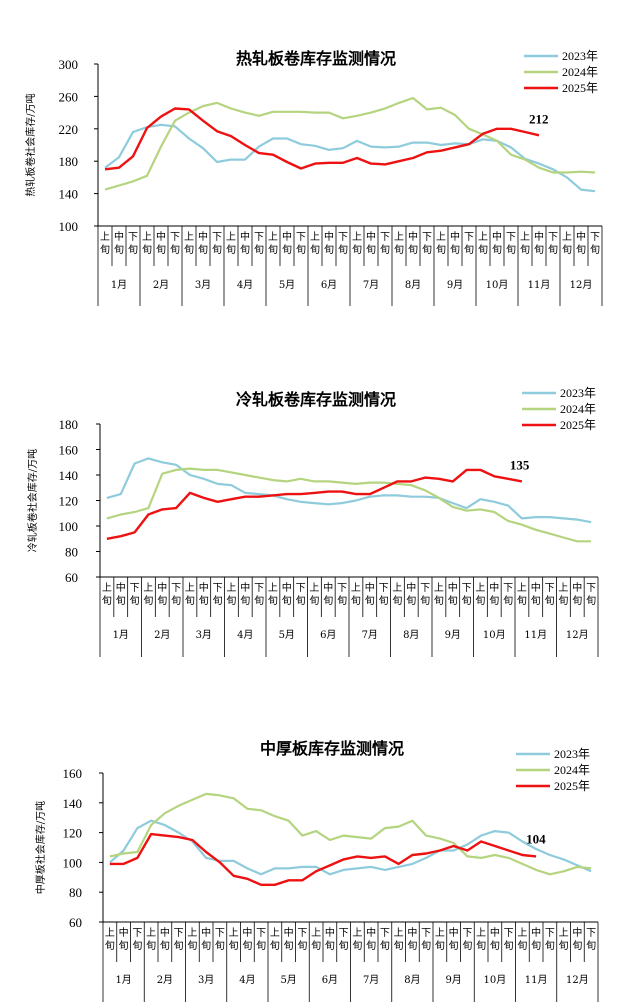 This screenshot has width=632, height=1008. I want to click on y-tick-label: 260, so click(69, 96).